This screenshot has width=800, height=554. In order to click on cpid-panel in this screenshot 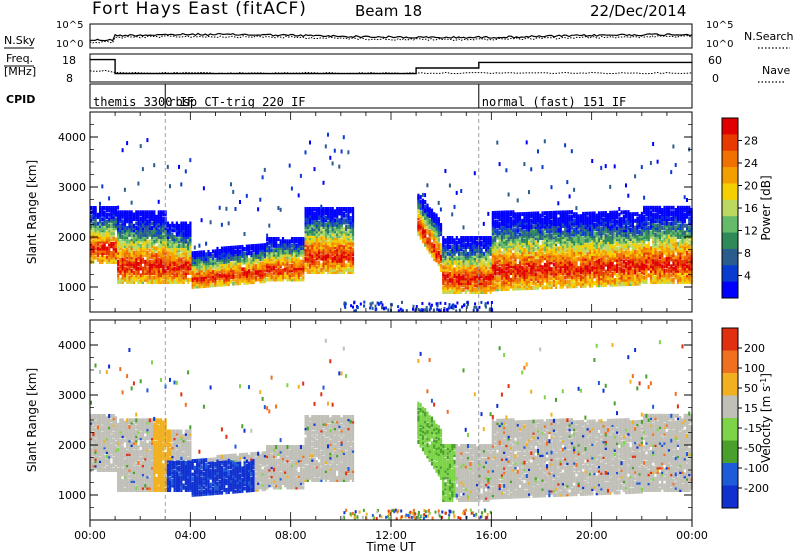, I will do `click(391, 96)`.